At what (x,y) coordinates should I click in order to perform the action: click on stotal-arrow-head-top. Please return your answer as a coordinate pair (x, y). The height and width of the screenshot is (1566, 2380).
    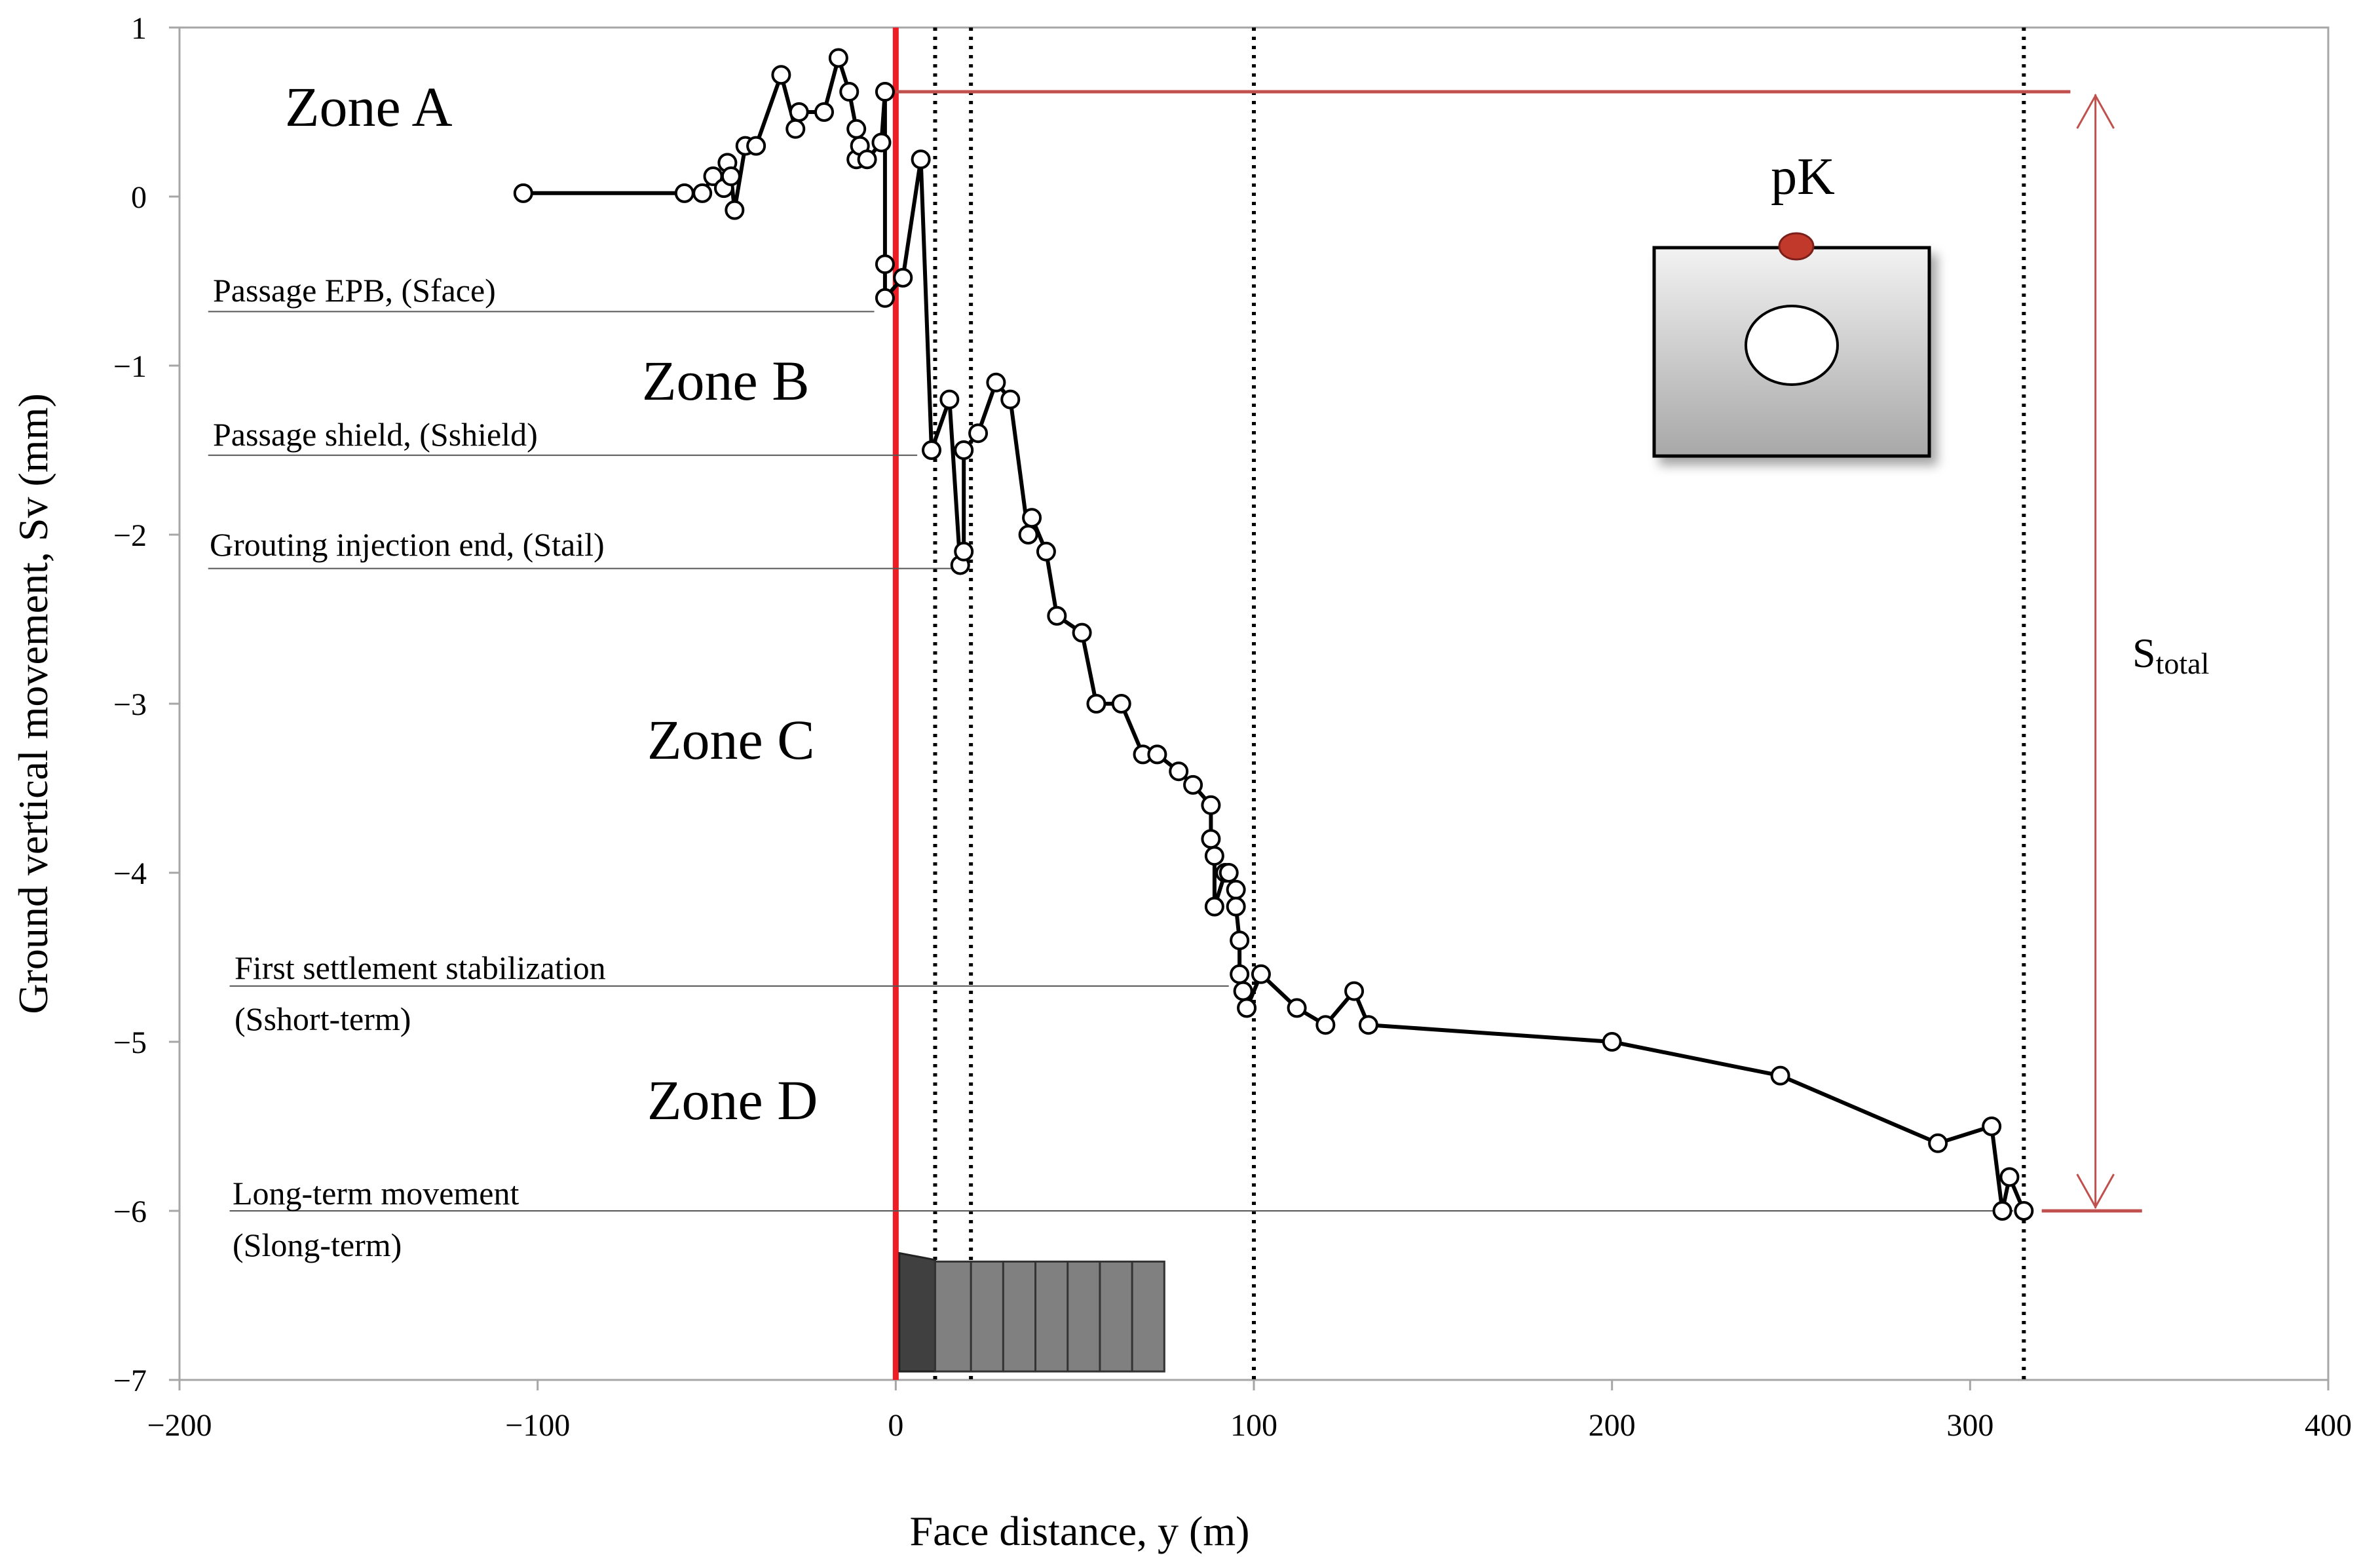
    Looking at the image, I should click on (2095, 111).